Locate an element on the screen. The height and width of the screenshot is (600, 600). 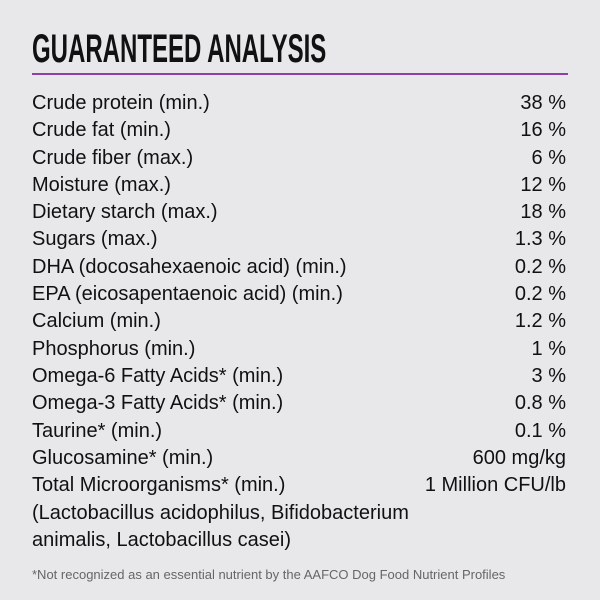
nutrient-label: Omega-3 Fatty Acids* (min.) is located at coordinates (158, 403).